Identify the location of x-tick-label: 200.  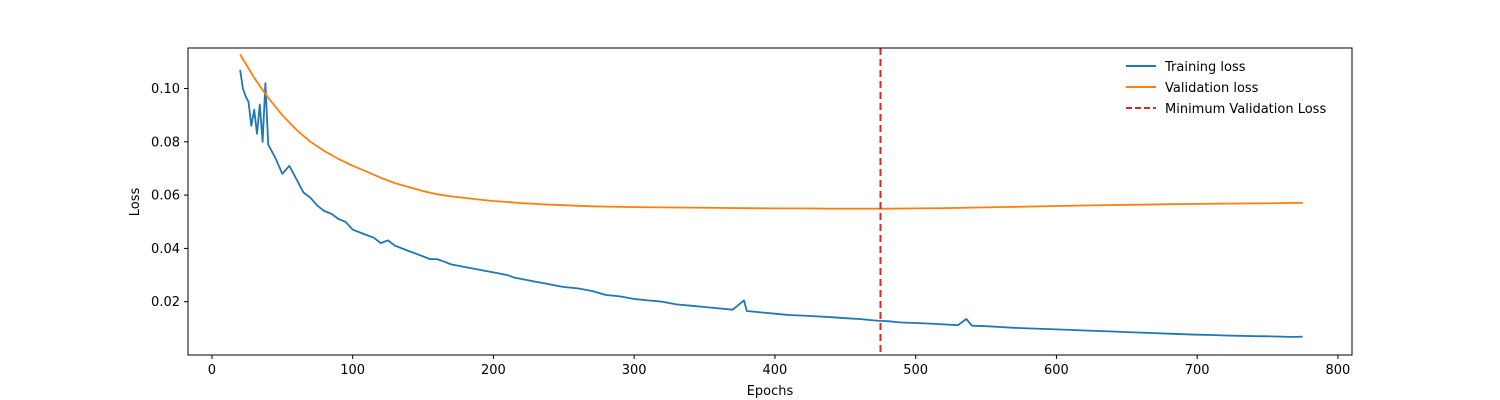
(493, 370).